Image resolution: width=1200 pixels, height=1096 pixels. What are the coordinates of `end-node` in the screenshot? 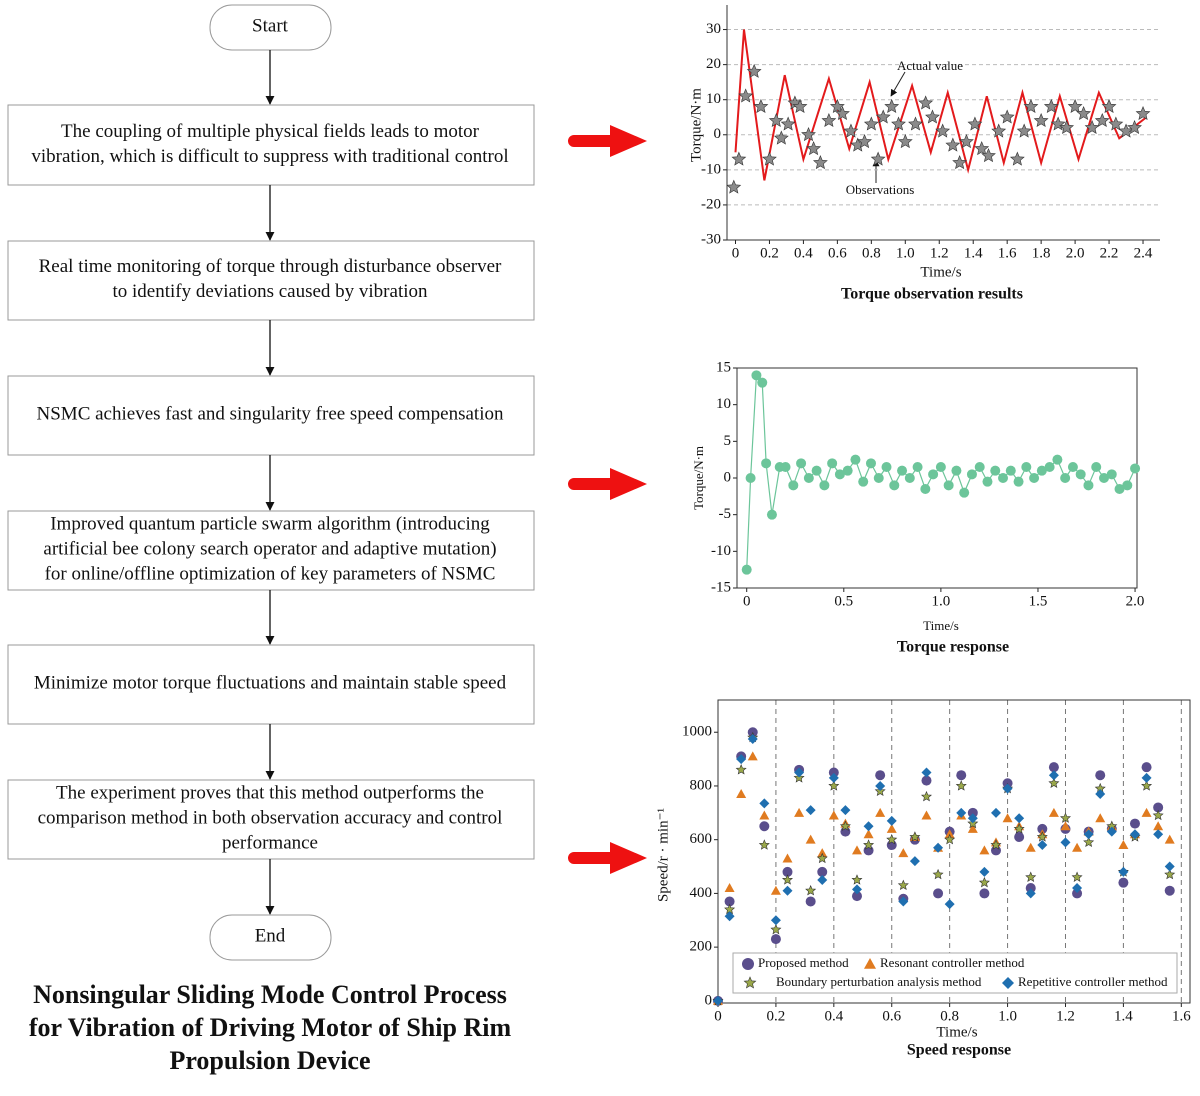 It's located at (270, 937).